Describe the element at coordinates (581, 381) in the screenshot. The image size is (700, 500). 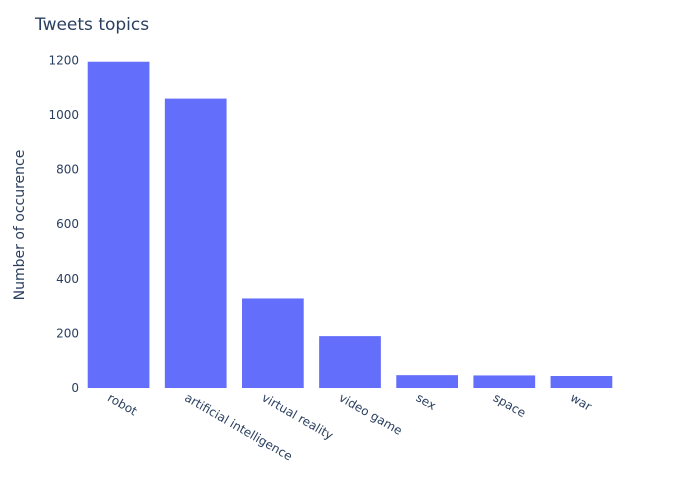
I see `bar-war` at that location.